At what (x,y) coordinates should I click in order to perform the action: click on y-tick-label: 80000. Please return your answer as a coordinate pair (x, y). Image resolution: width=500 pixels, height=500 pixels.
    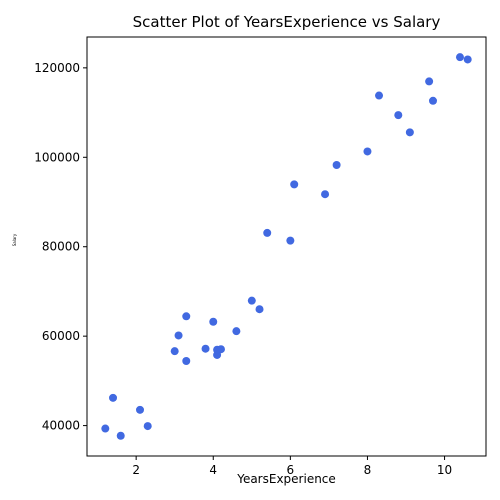
    Looking at the image, I should click on (61, 247).